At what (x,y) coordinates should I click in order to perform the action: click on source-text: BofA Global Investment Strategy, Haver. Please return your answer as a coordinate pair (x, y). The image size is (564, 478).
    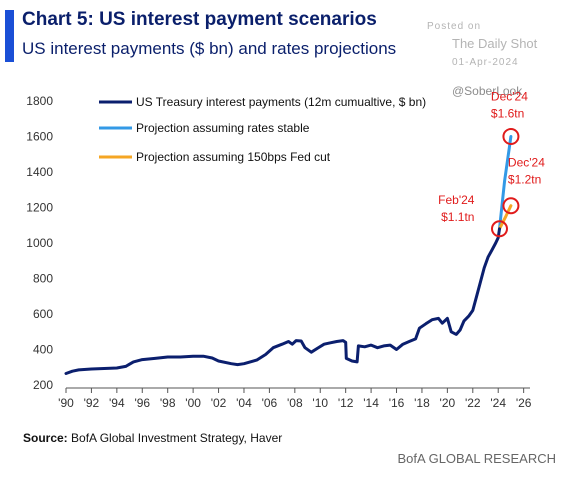
    Looking at the image, I should click on (175, 438).